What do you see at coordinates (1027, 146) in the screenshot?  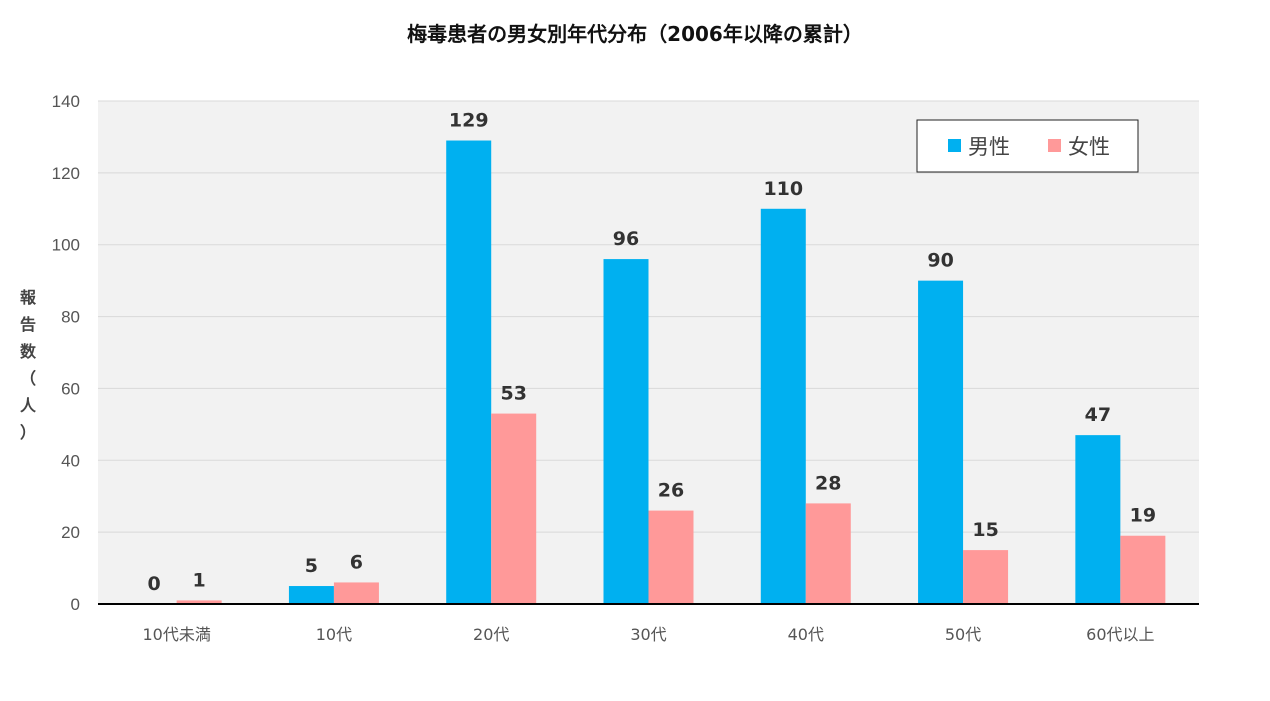 I see `legend: 男性 女性` at bounding box center [1027, 146].